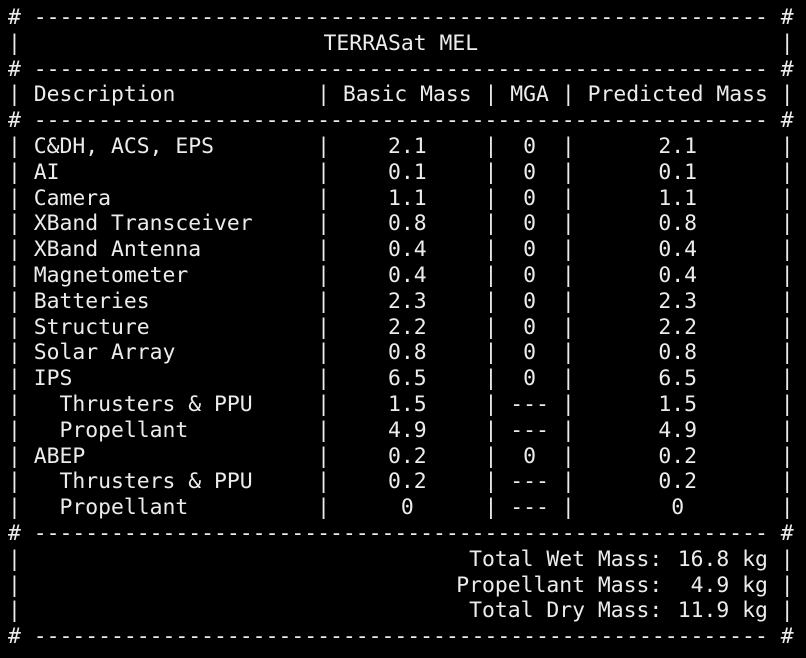 Image resolution: width=806 pixels, height=658 pixels. Describe the element at coordinates (729, 585) in the screenshot. I see `total-value: 4.9 kg` at that location.